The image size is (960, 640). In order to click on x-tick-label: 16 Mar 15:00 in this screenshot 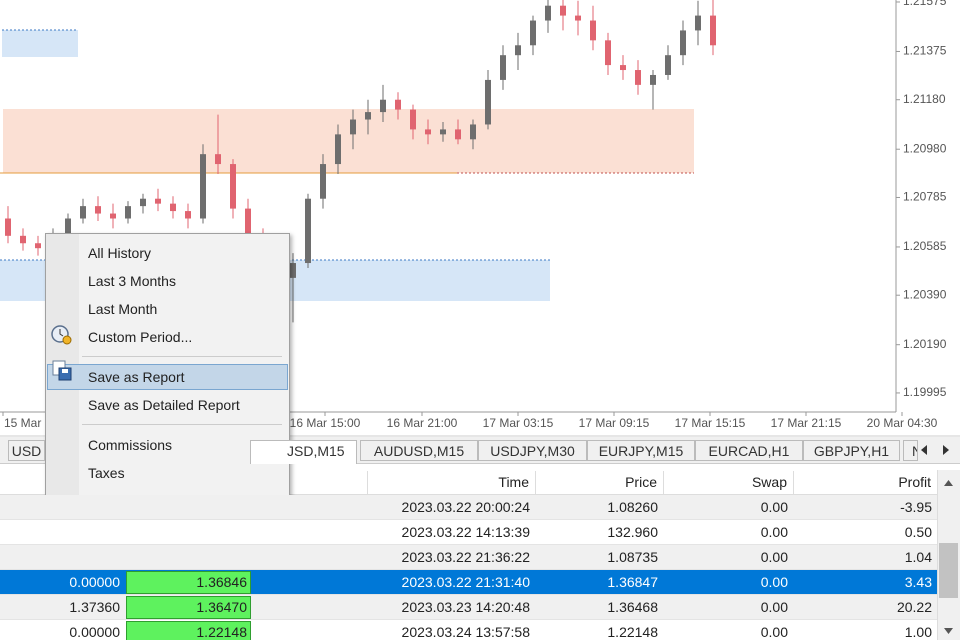, I will do `click(325, 423)`.